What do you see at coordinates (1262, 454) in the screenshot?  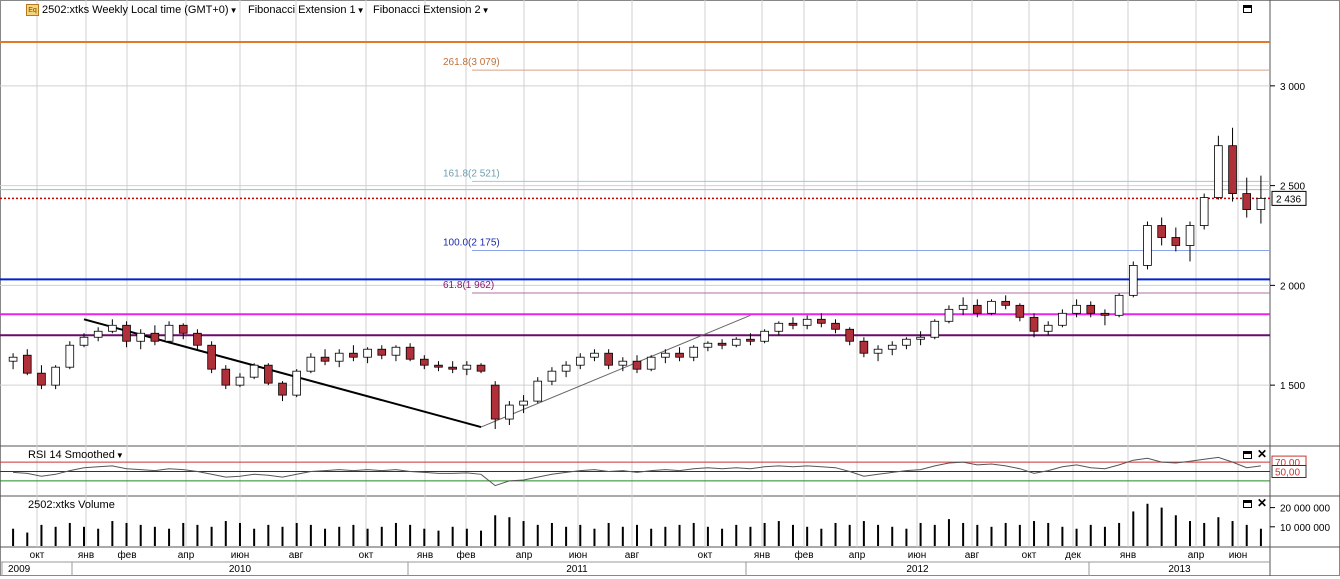 I see `close-rsi-pane-icon: ✕` at bounding box center [1262, 454].